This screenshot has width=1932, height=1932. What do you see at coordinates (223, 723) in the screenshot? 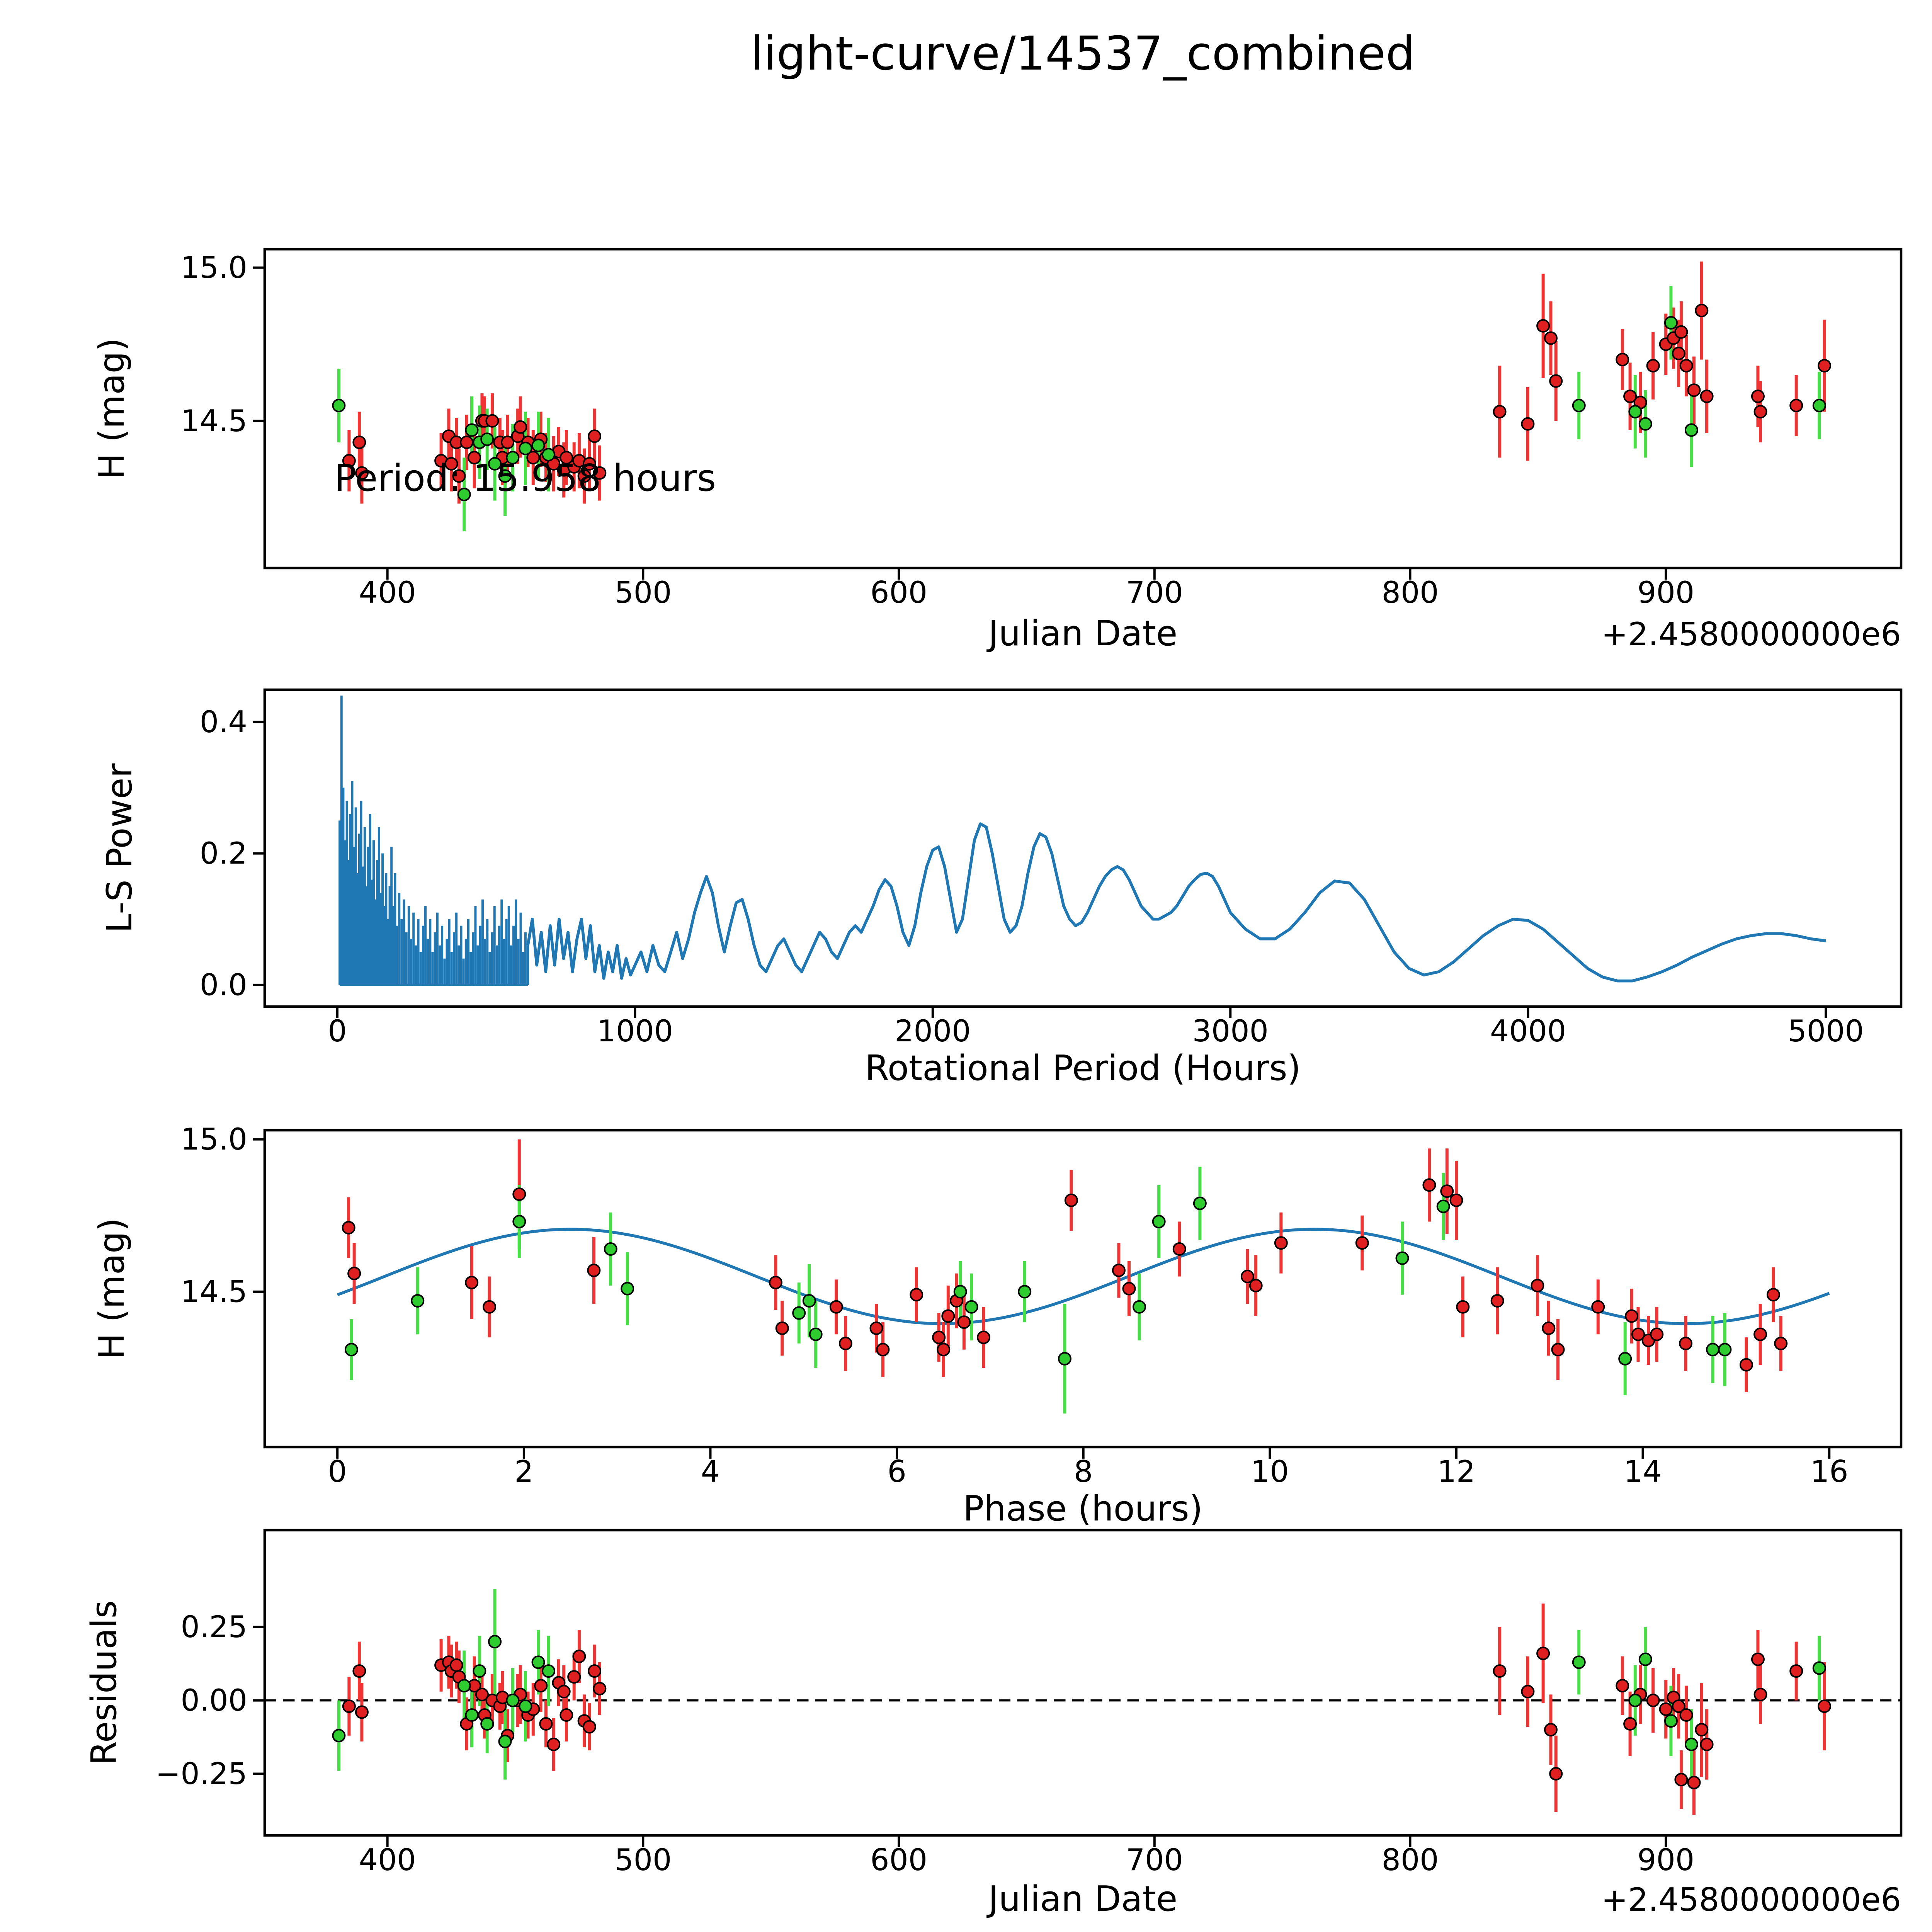
I see `y-tick-label: 0.4` at bounding box center [223, 723].